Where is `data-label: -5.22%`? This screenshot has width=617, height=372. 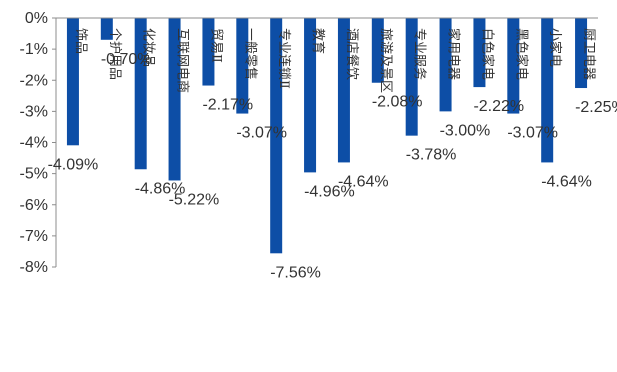
data-label: -5.22% is located at coordinates (194, 199).